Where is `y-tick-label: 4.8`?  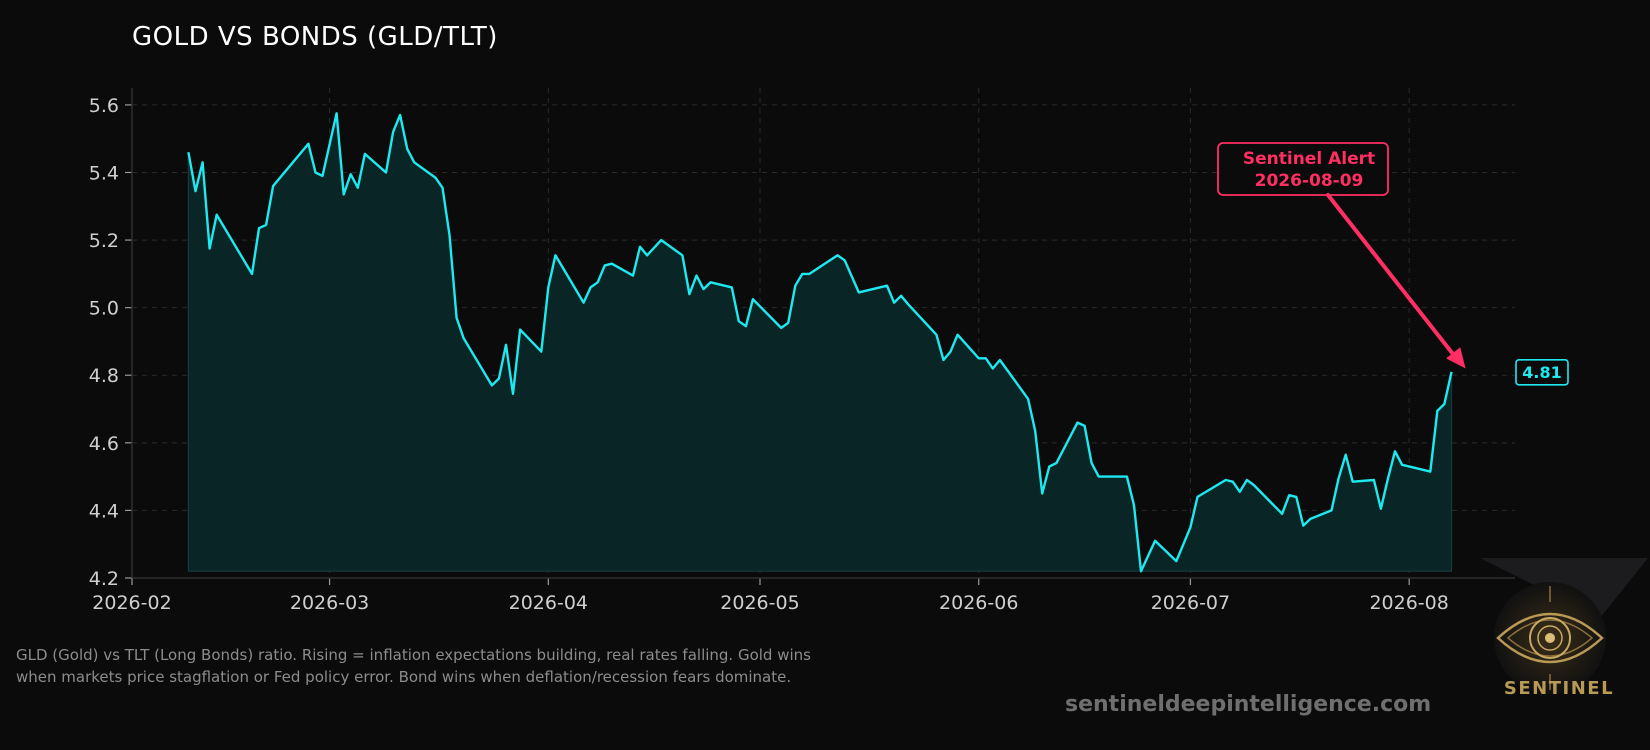
y-tick-label: 4.8 is located at coordinates (104, 376).